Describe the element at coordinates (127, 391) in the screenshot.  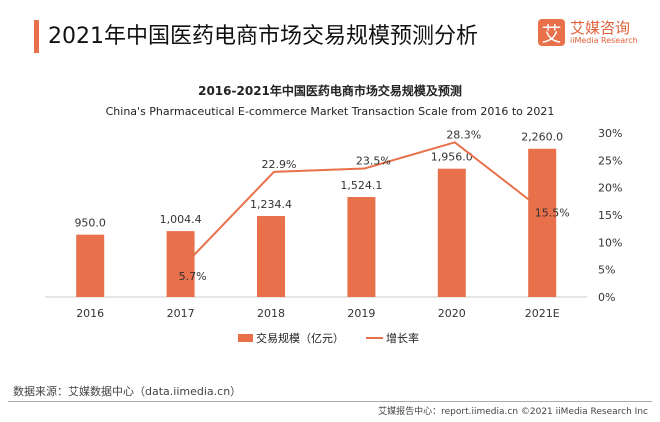
I see `data-source: 数据来源：艾媒数据中心（data.iimedia.cn）` at that location.